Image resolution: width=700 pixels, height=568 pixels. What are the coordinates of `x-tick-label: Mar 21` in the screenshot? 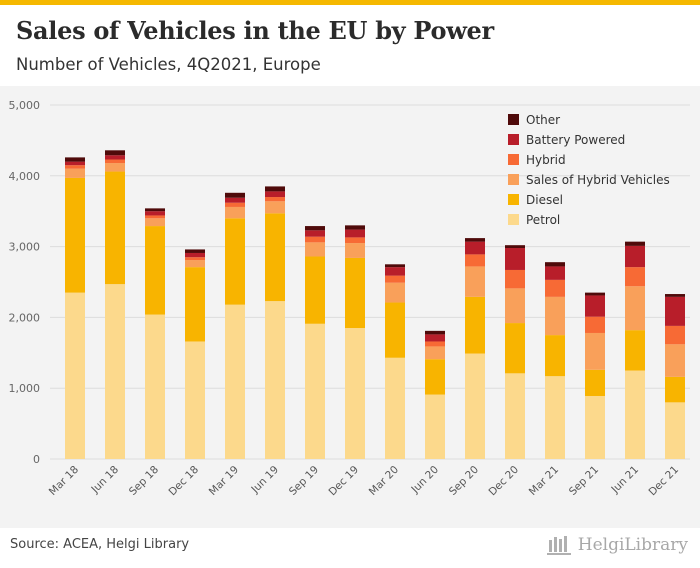 It's located at (544, 481).